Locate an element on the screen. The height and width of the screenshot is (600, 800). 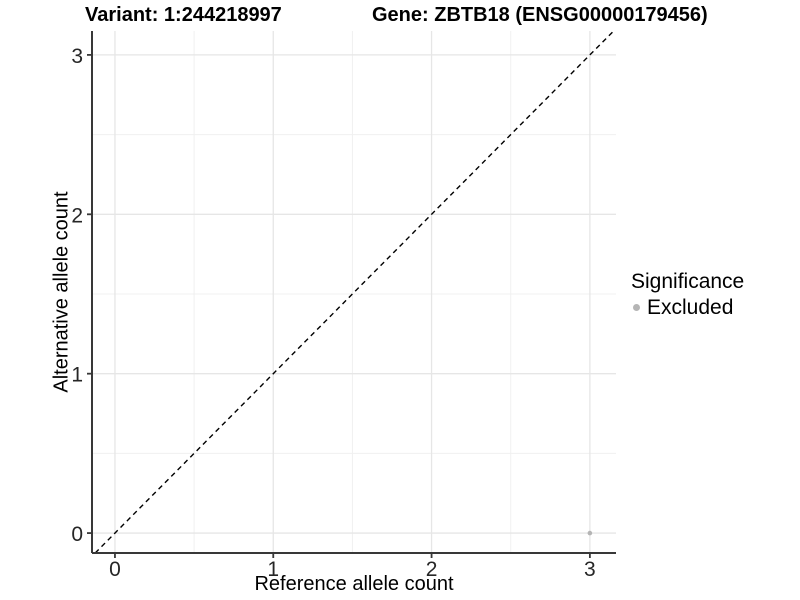
legend: Significance Excluded is located at coordinates (687, 294).